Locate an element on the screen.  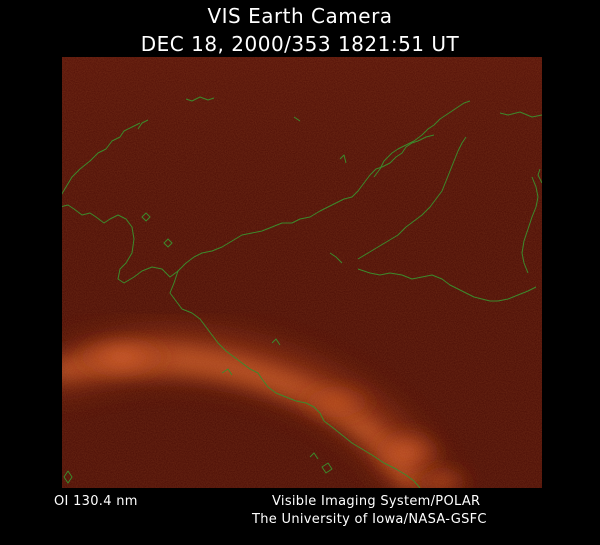
filter-wavelength-label: OI 130.4 nm is located at coordinates (96, 501).